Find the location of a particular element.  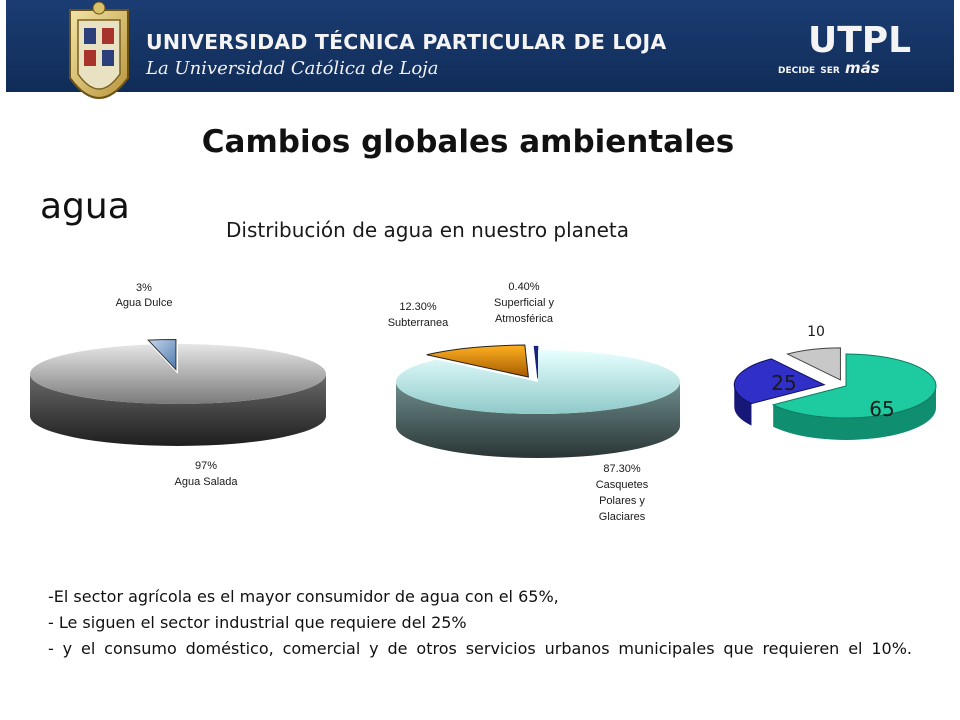

pie-3-slice-0-side is located at coordinates (855, 413).